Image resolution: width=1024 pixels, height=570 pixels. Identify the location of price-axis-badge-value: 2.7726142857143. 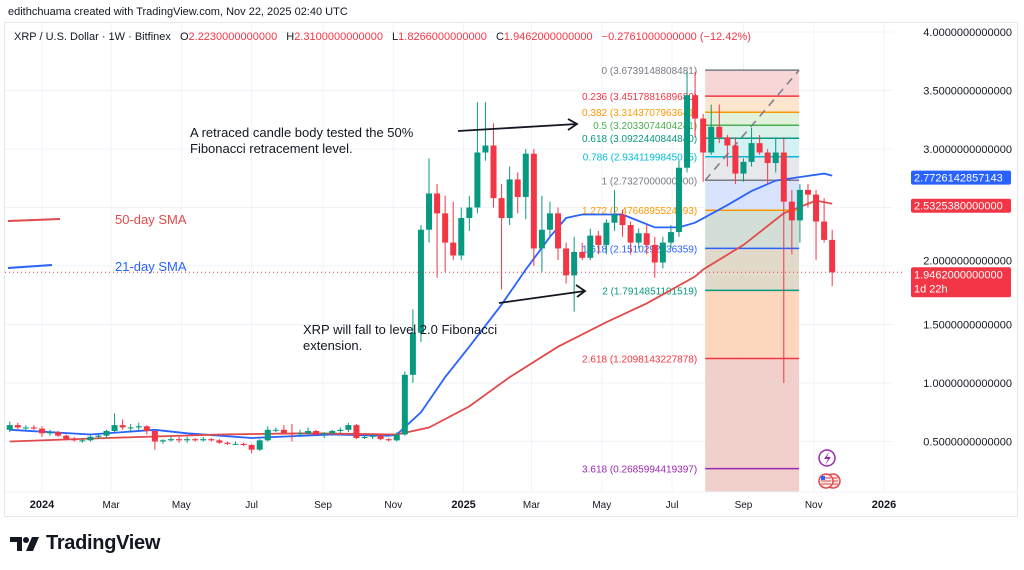
(958, 179).